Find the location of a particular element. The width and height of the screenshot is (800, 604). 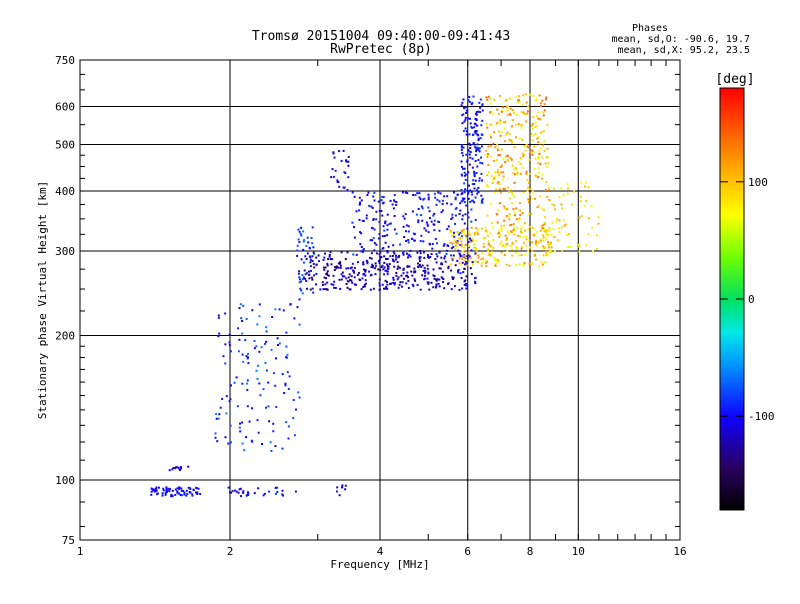

x-tick-label: 1 is located at coordinates (80, 551).